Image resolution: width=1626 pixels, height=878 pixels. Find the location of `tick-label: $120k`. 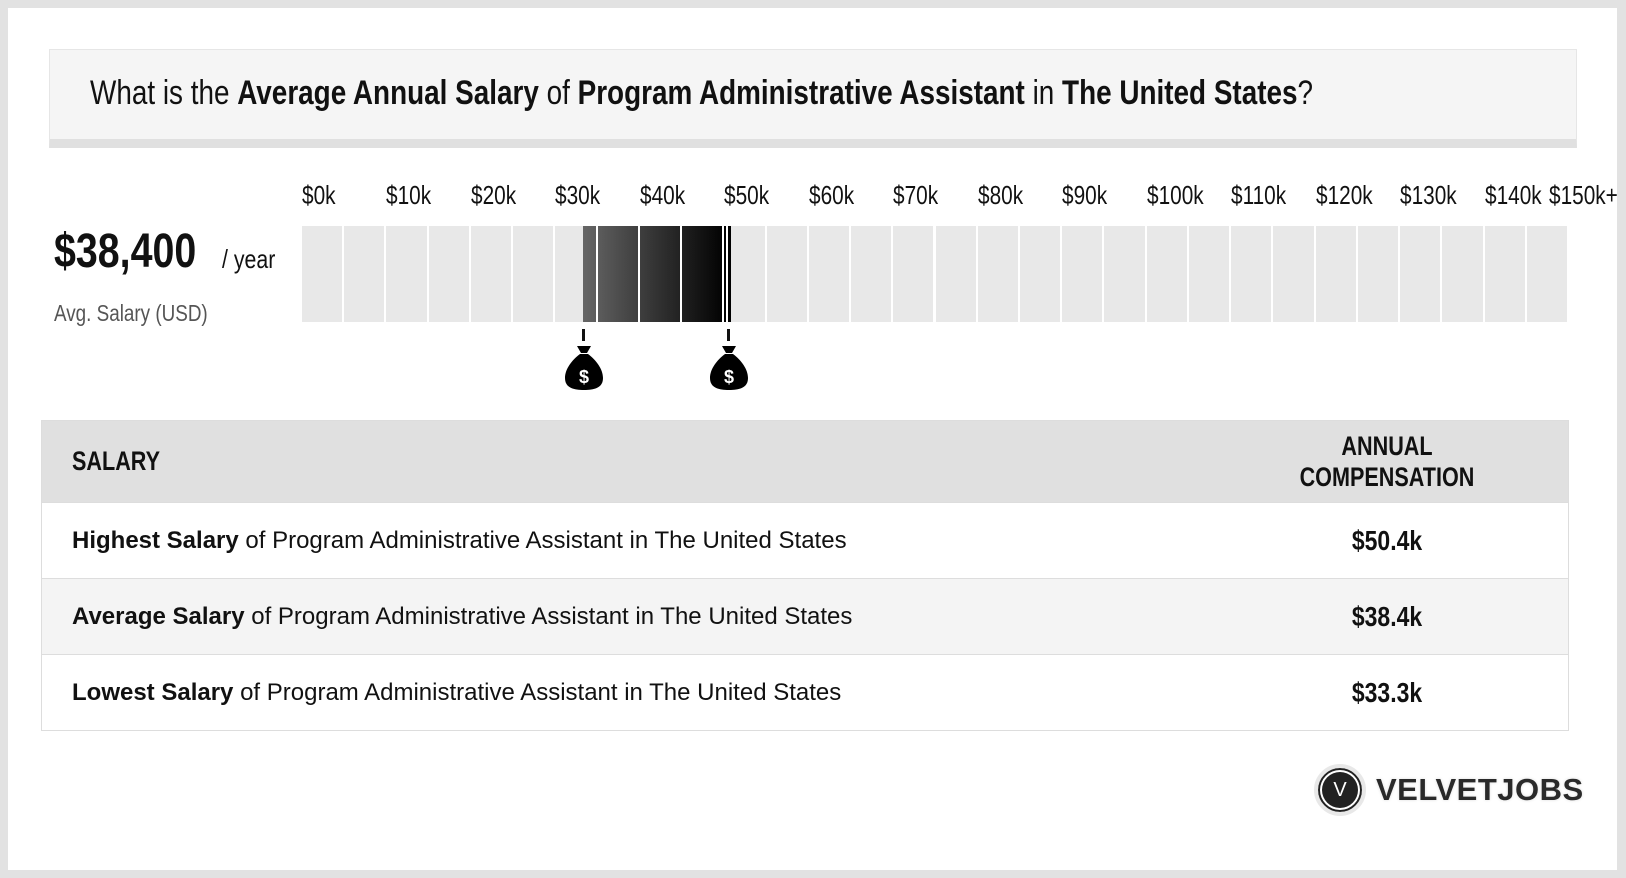

tick-label: $120k is located at coordinates (1344, 195).